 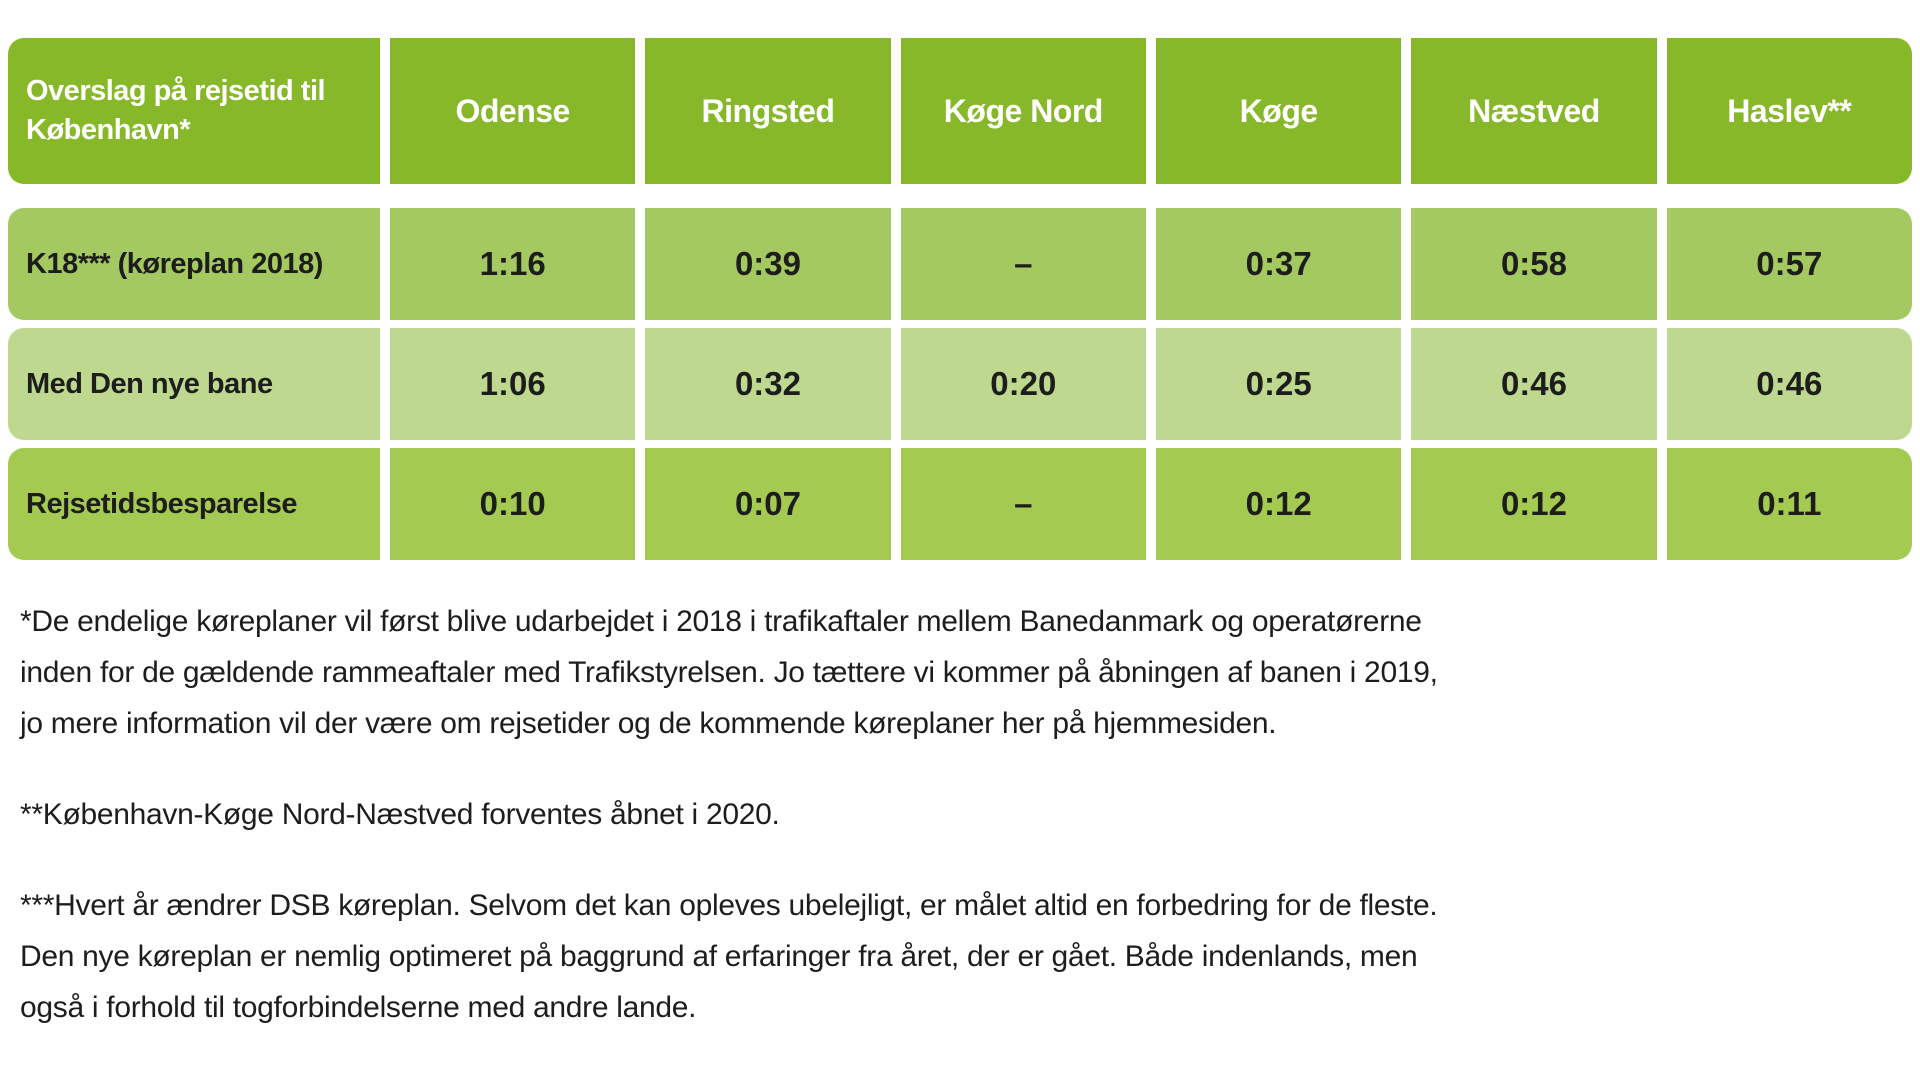 What do you see at coordinates (1278, 264) in the screenshot?
I see `table-cell-k18-koege: 0:37` at bounding box center [1278, 264].